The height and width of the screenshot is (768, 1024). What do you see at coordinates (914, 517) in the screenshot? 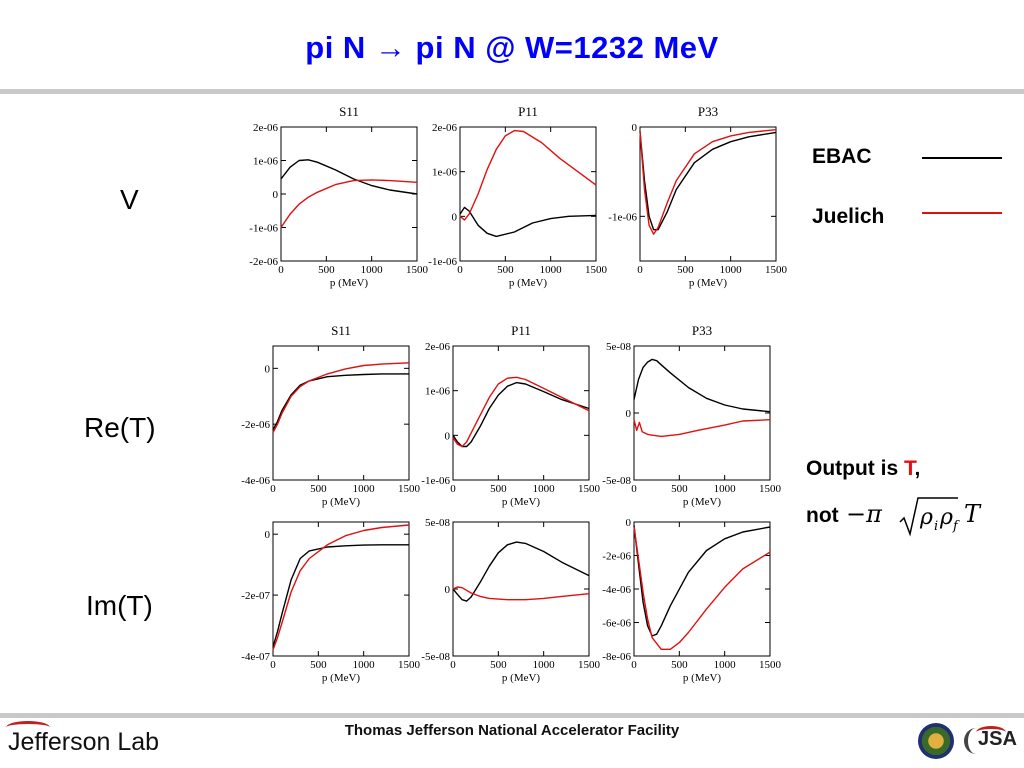
I see `math-expression: −π ρ i ρ f T` at bounding box center [914, 517].